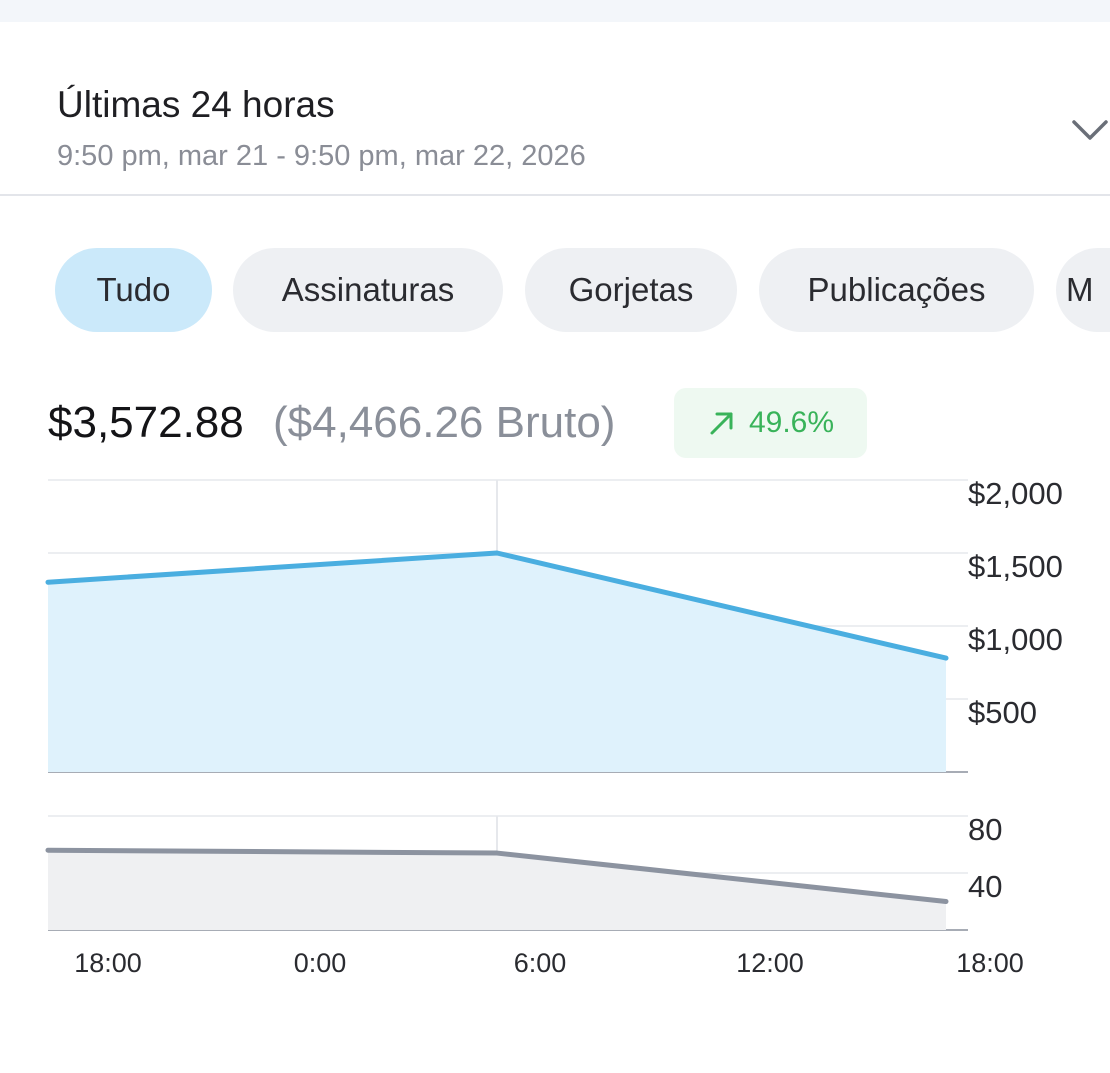 The image size is (1110, 1073). What do you see at coordinates (770, 963) in the screenshot?
I see `x-tick-label: 12:00` at bounding box center [770, 963].